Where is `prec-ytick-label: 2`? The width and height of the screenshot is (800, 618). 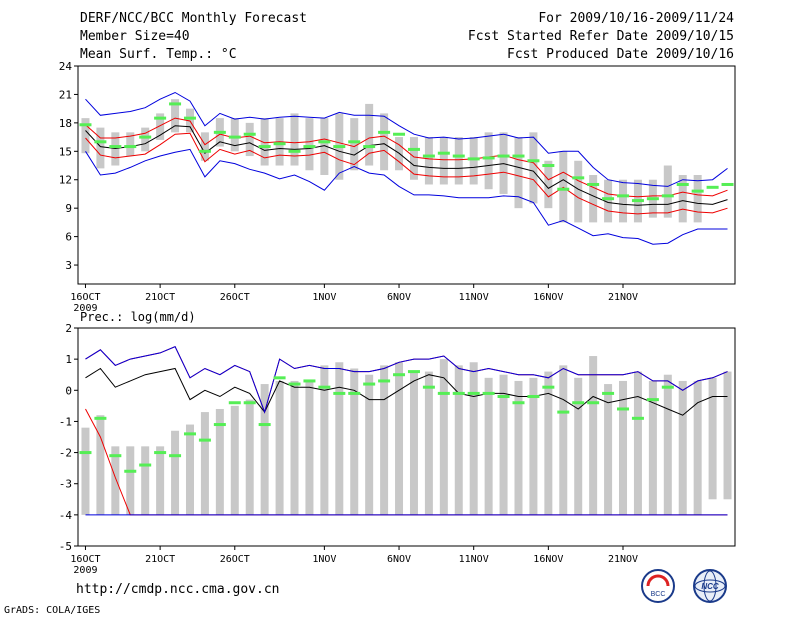 prec-ytick-label: 2 is located at coordinates (68, 328).